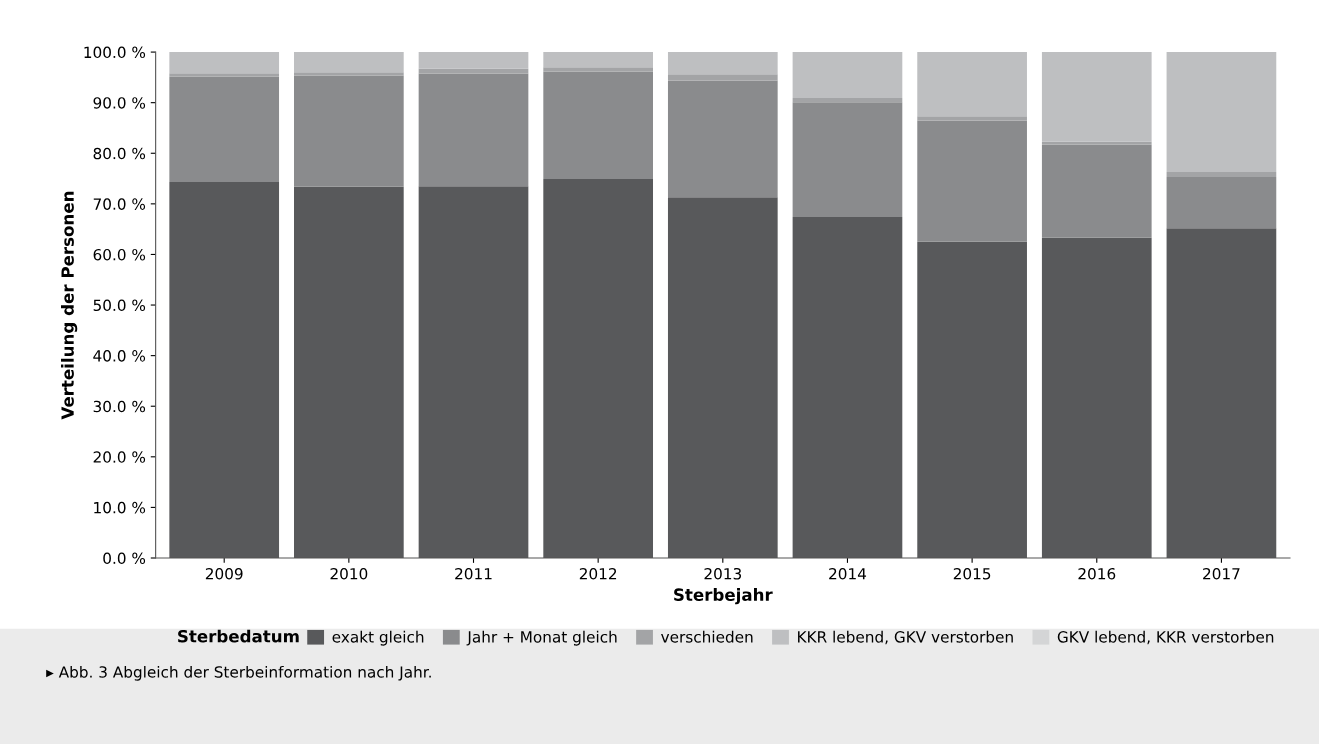 The width and height of the screenshot is (1319, 744). Describe the element at coordinates (707, 636) in the screenshot. I see `legend-label: verschieden` at that location.